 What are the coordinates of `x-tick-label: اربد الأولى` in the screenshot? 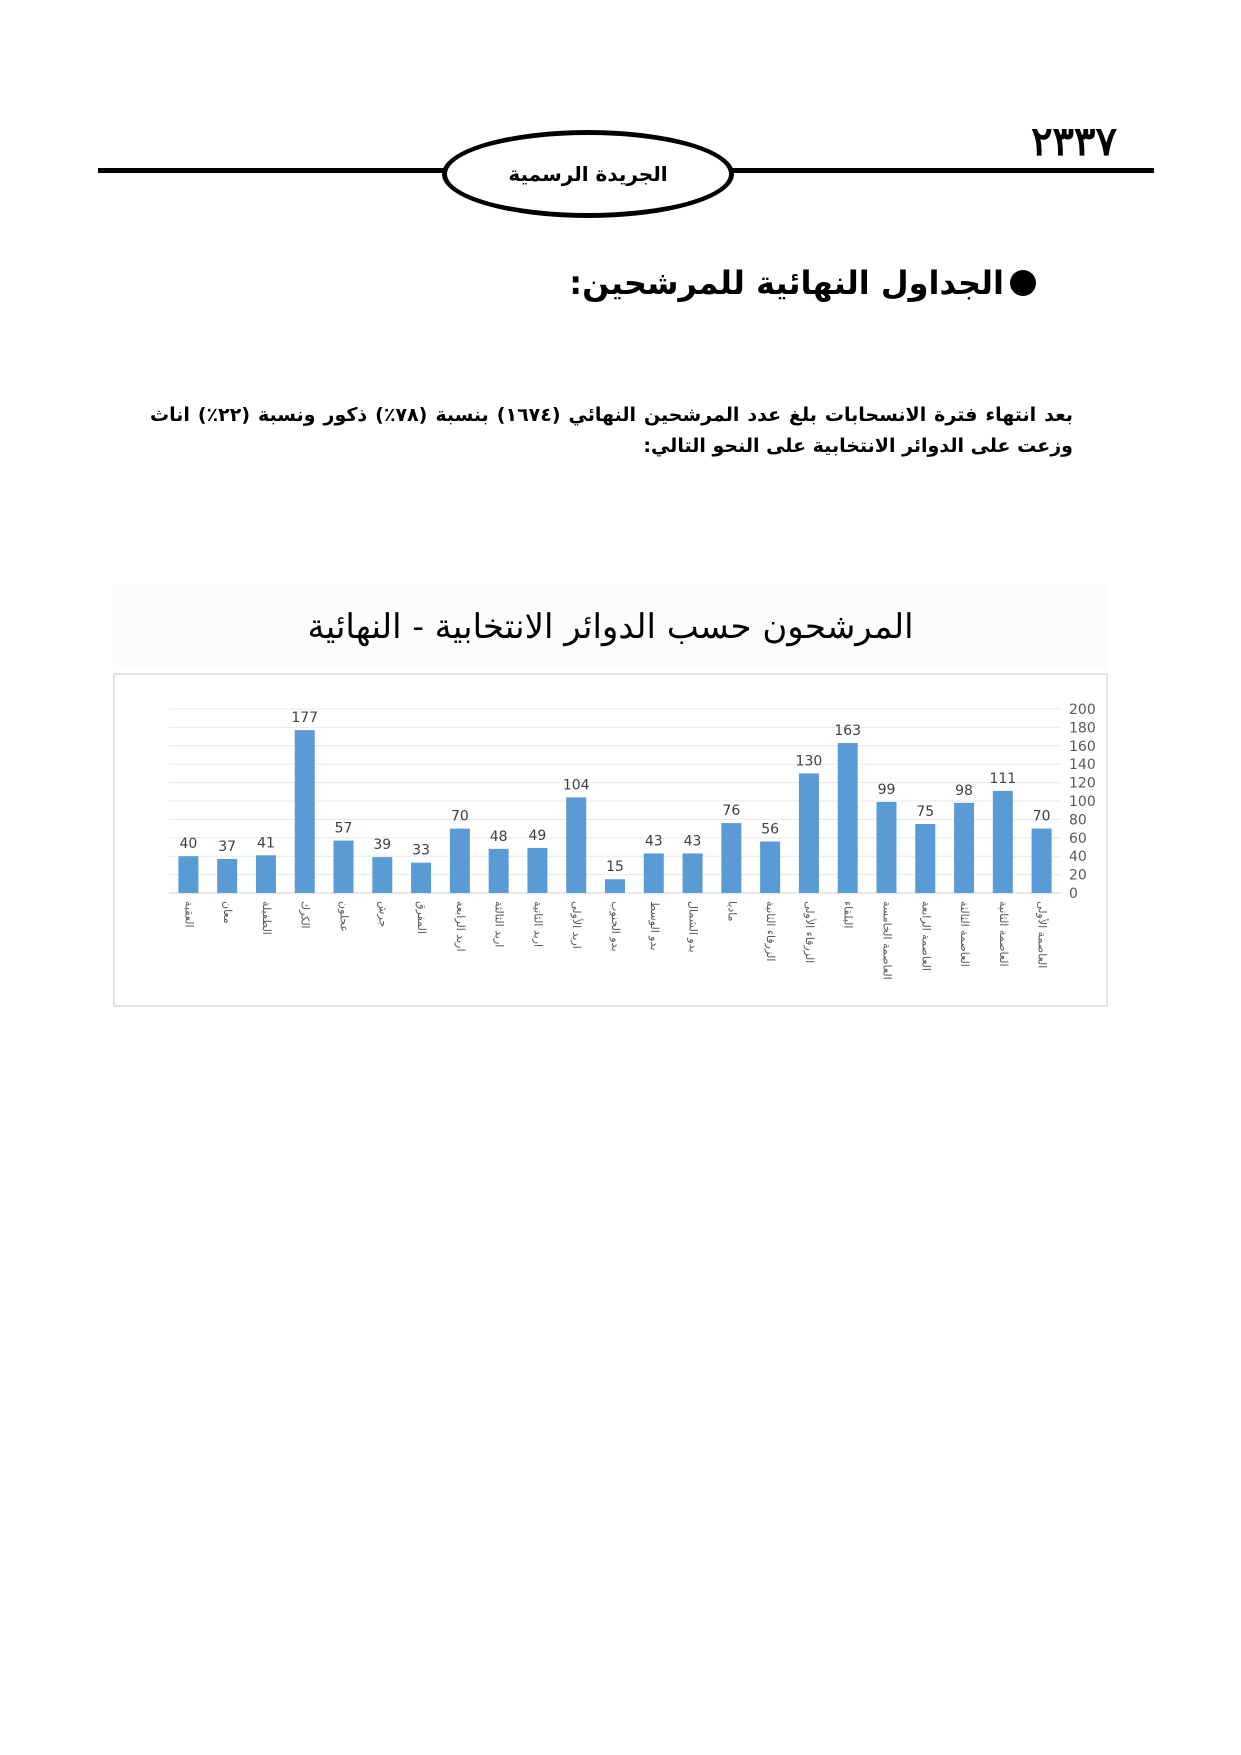 It's located at (577, 925).